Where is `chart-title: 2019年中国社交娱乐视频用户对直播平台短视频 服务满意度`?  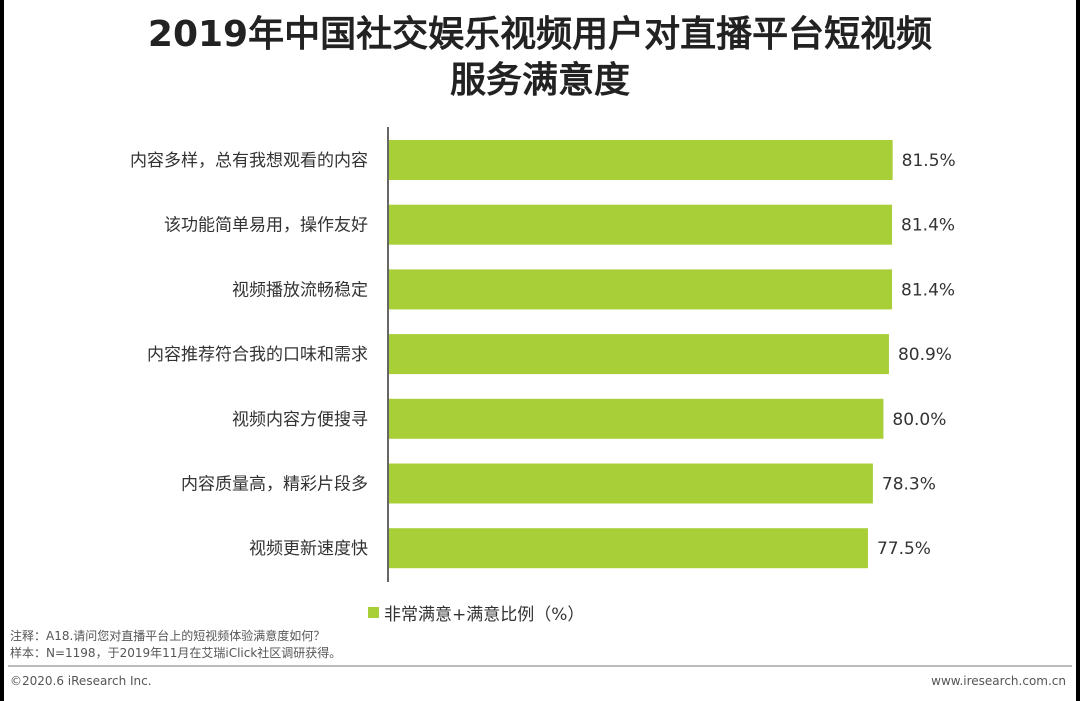
chart-title: 2019年中国社交娱乐视频用户对直播平台短视频 服务满意度 is located at coordinates (540, 58).